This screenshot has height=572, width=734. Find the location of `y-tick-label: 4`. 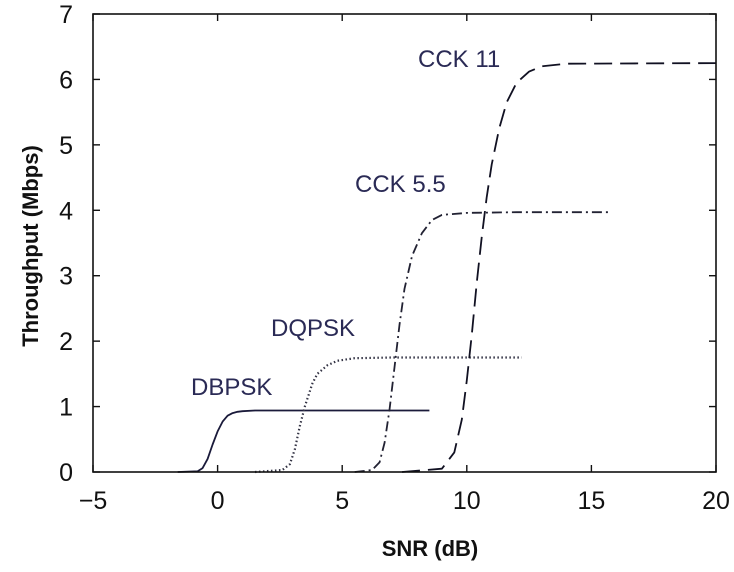

y-tick-label: 4 is located at coordinates (66, 211).